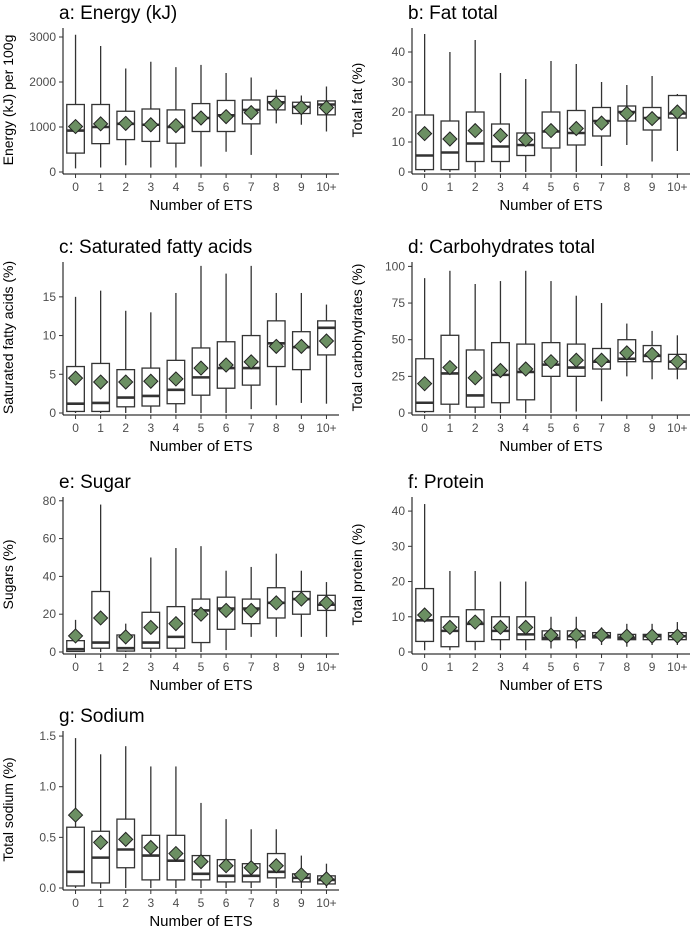 The image size is (695, 935). What do you see at coordinates (446, 482) in the screenshot?
I see `panel-title: f: Protein` at bounding box center [446, 482].